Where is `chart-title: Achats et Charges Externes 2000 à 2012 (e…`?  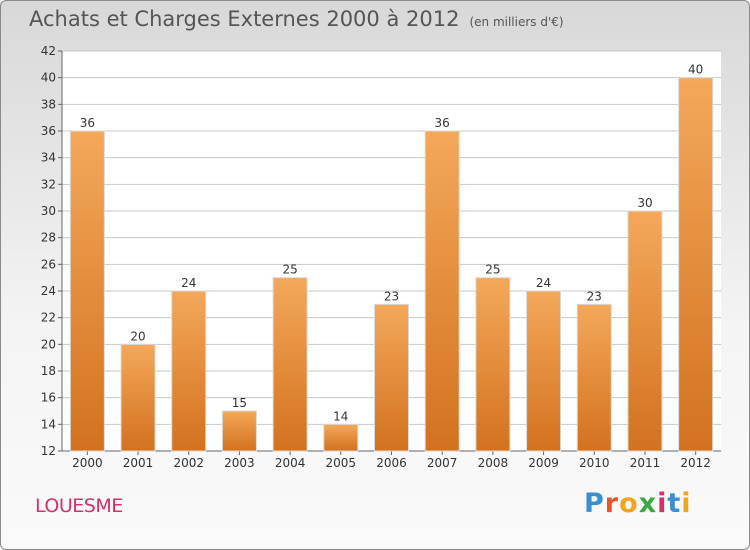
chart-title: Achats et Charges Externes 2000 à 2012 (e… is located at coordinates (296, 19).